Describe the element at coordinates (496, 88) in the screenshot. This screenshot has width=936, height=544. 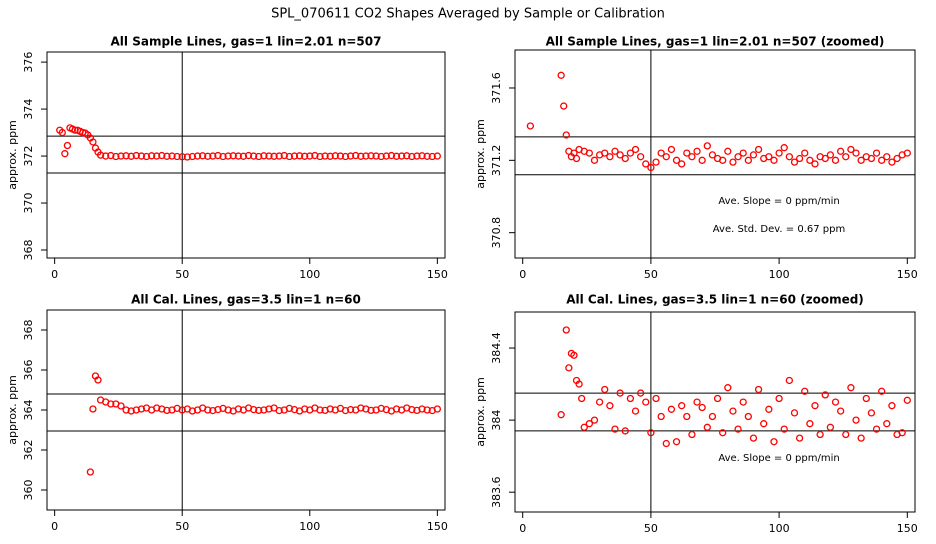
I see `y-tick-label: 371.6` at that location.